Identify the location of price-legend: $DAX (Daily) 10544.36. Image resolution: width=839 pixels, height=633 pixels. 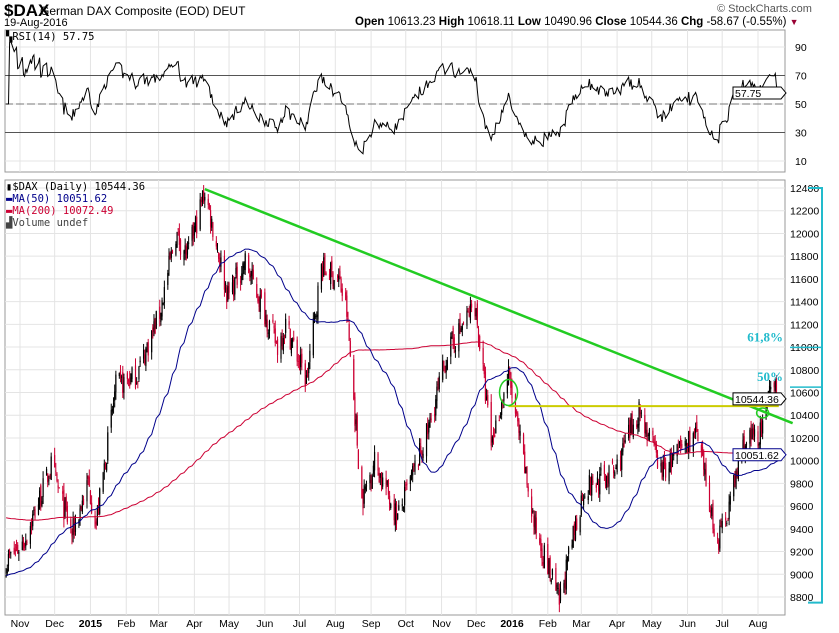
(79, 187).